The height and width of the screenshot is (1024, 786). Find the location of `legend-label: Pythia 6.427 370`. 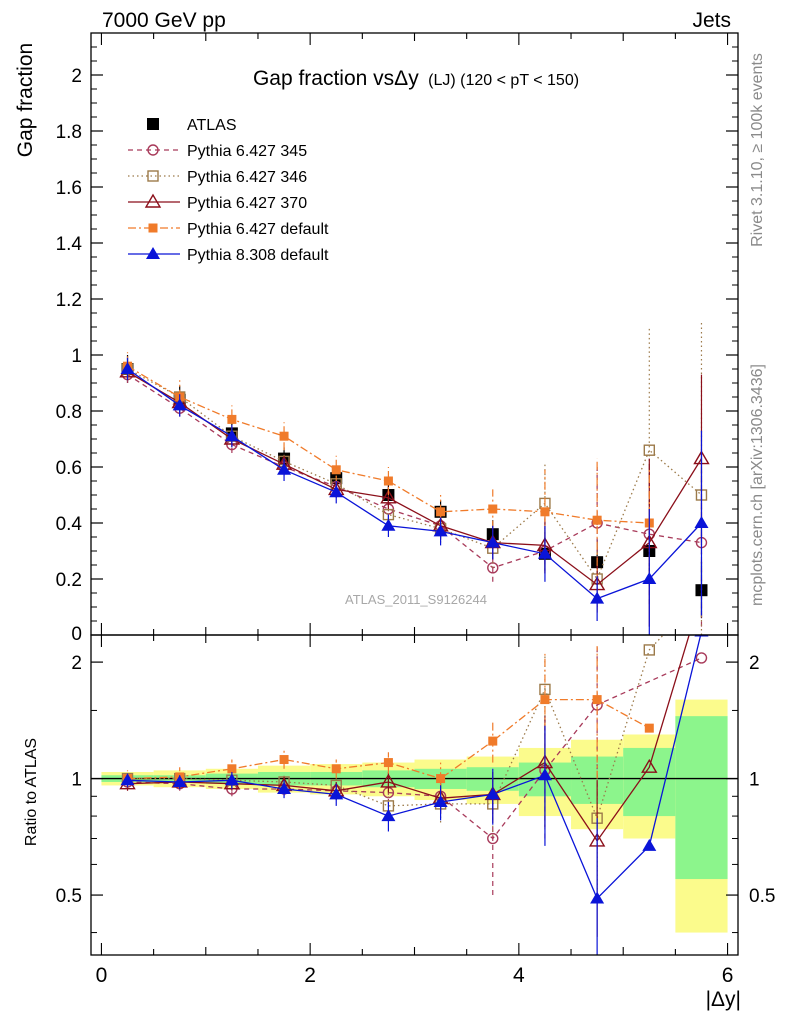

legend-label: Pythia 6.427 370 is located at coordinates (247, 203).